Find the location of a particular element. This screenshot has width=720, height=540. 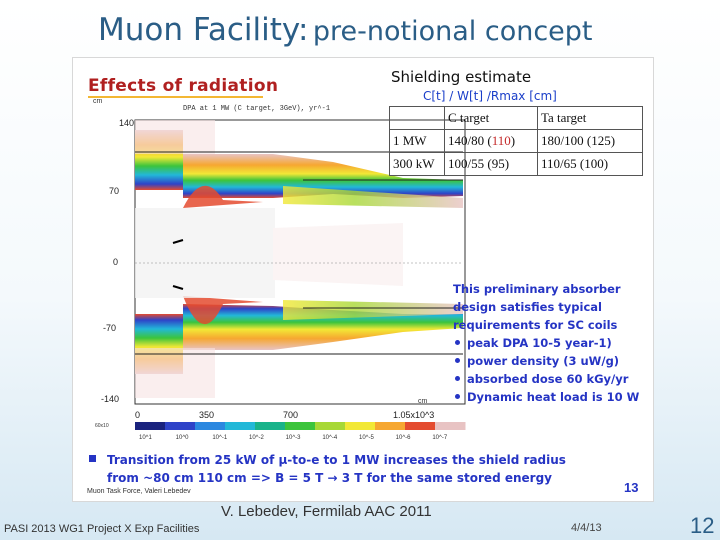

bottom-halo is located at coordinates (175, 373).